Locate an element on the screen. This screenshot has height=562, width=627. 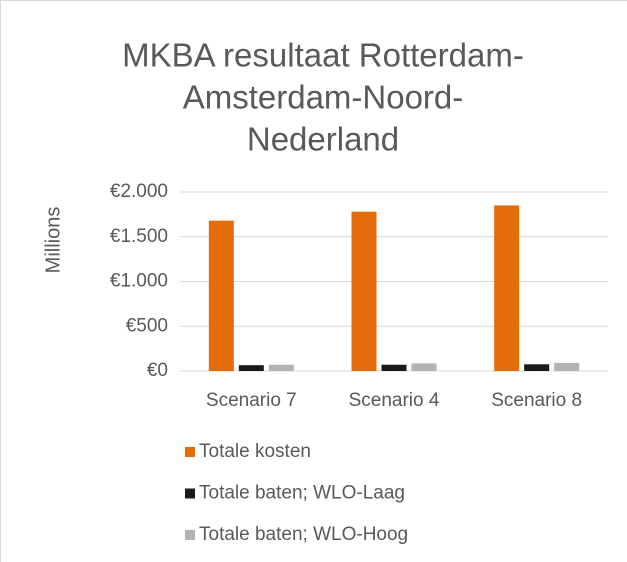
legend-label: Totale kosten is located at coordinates (255, 451).